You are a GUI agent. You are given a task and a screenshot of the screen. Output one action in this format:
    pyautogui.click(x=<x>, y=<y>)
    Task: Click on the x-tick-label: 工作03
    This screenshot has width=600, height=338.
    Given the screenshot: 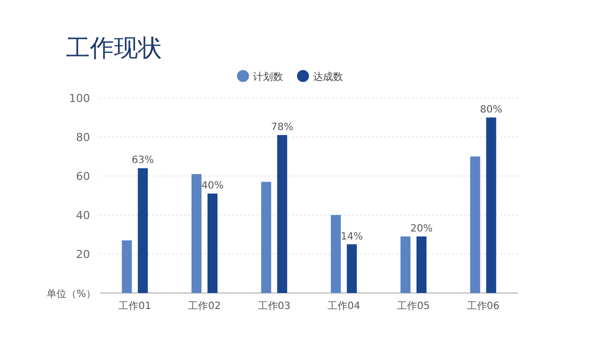 What is the action you would take?
    pyautogui.click(x=274, y=306)
    